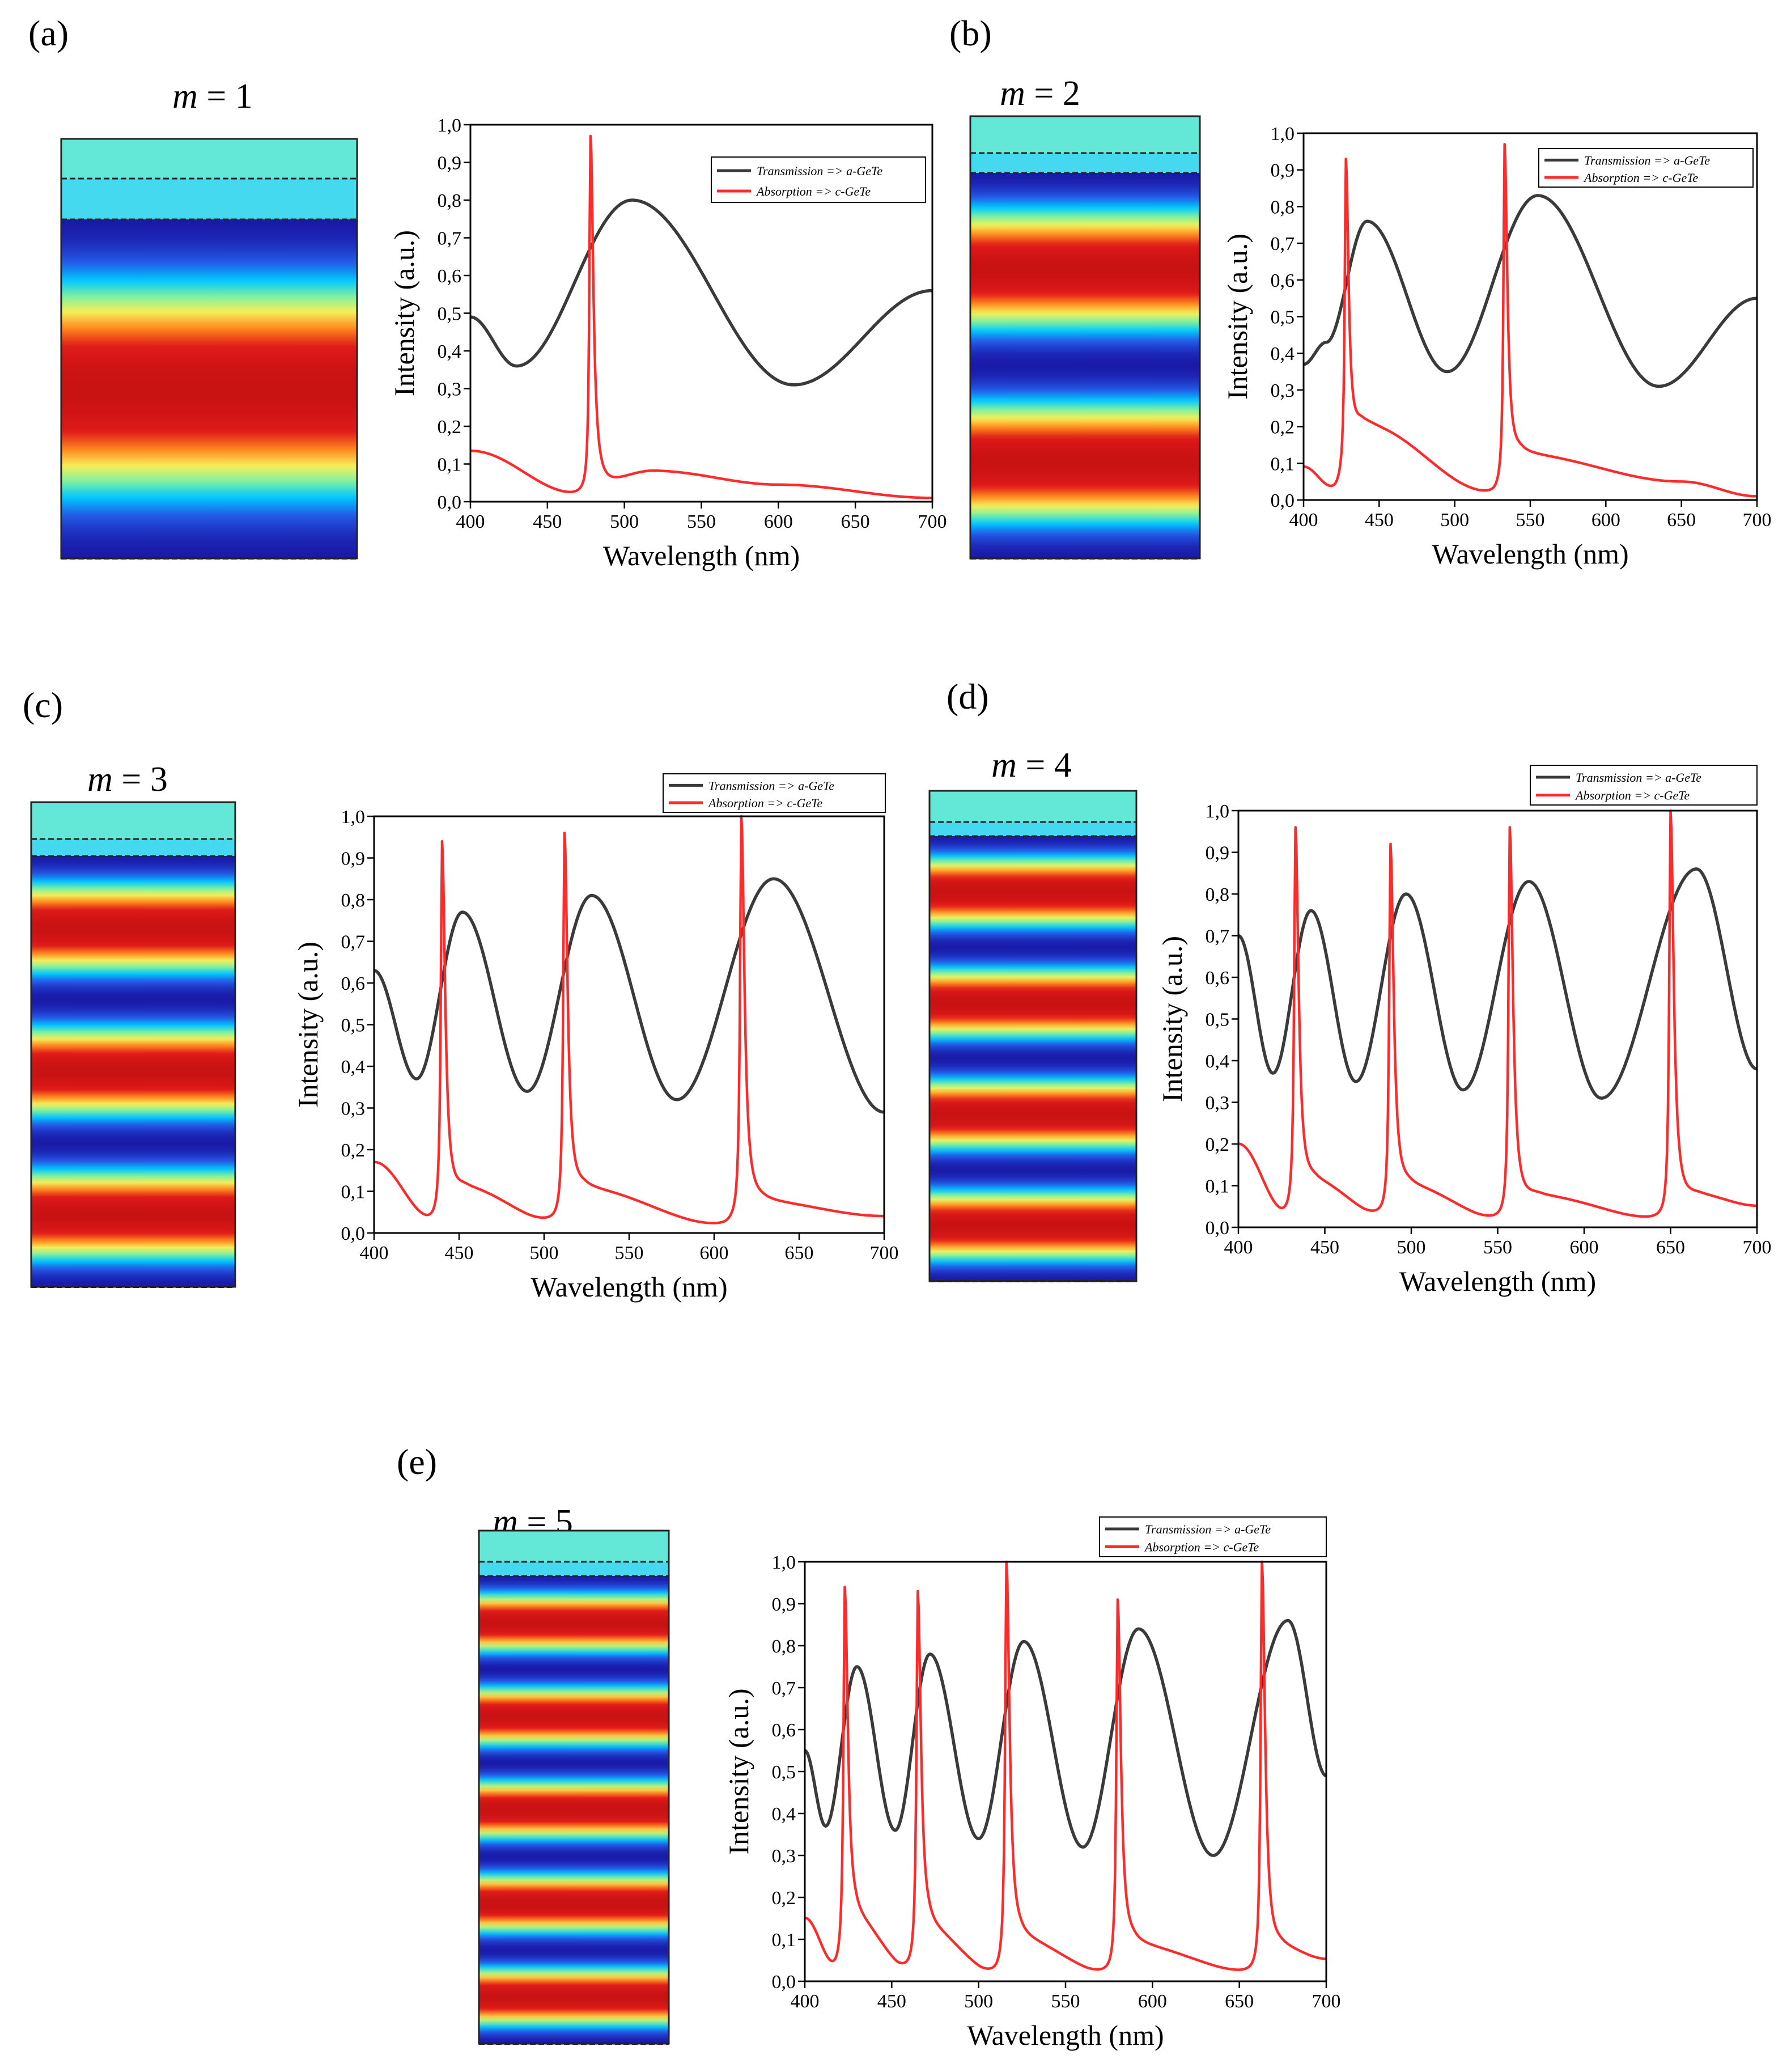 This screenshot has height=2072, width=1791. What do you see at coordinates (629, 1253) in the screenshot?
I see `x-tick-label: 550` at bounding box center [629, 1253].